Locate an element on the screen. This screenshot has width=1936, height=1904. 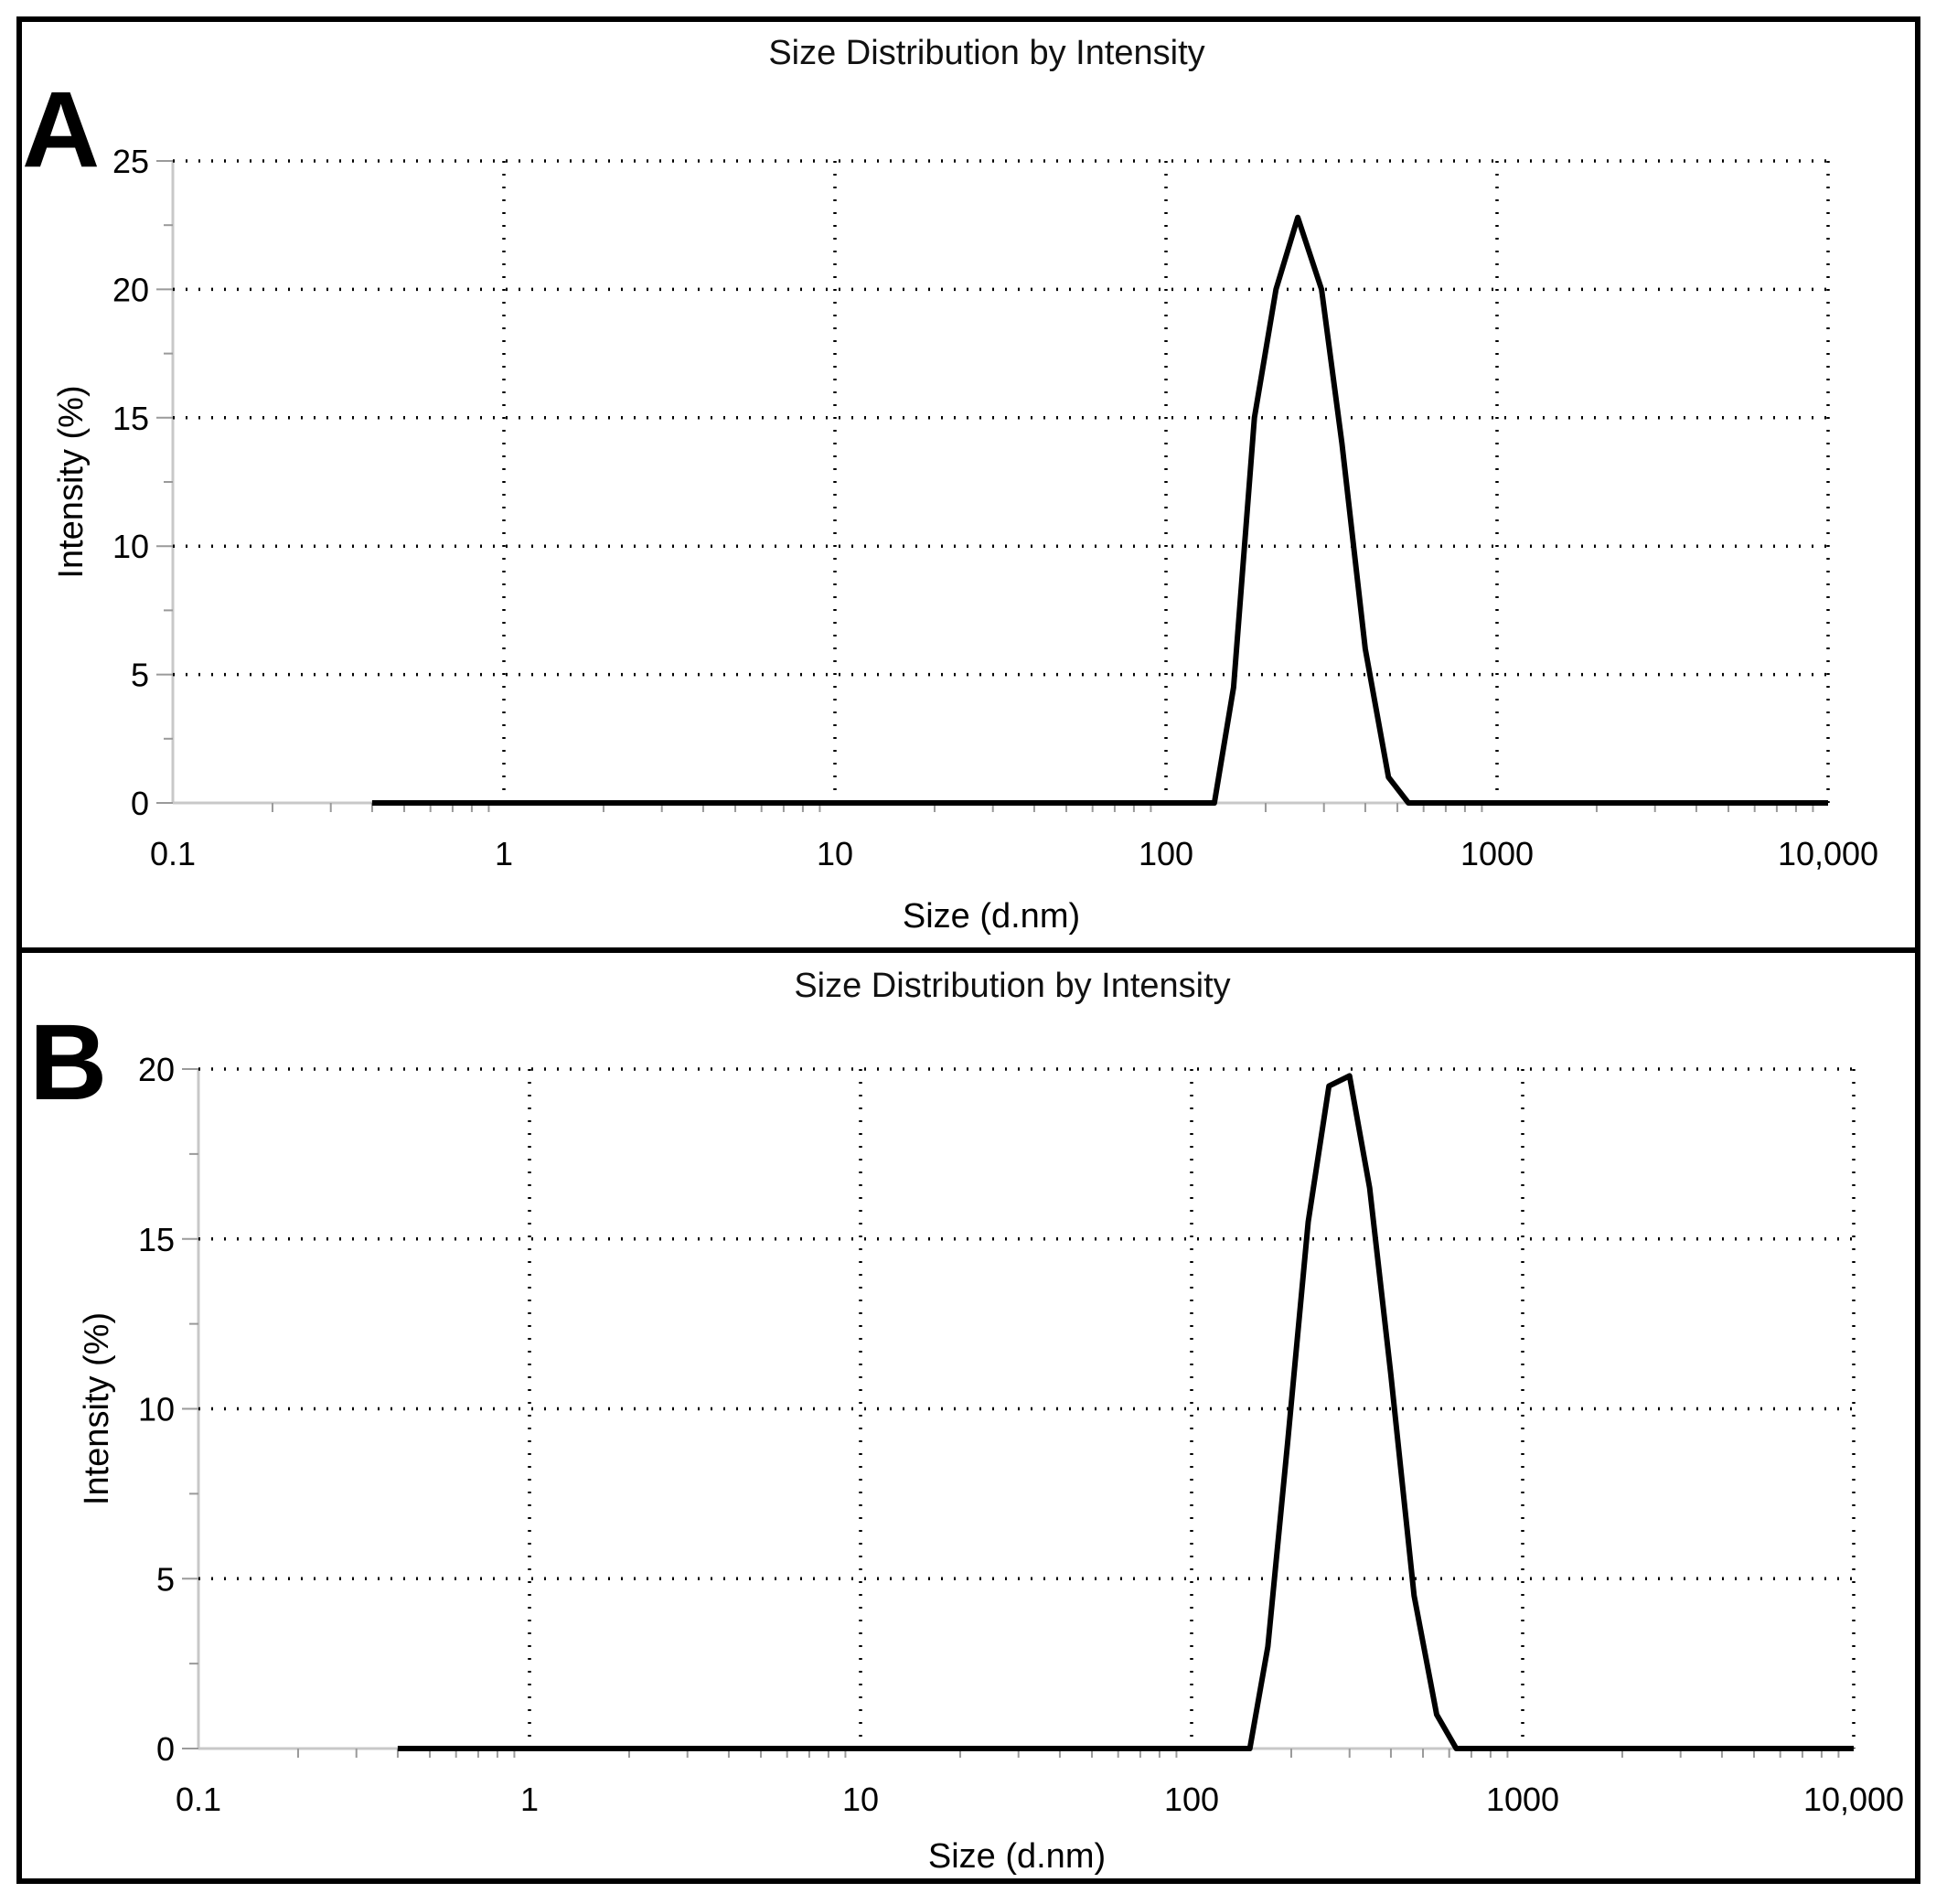
y-tick-label: 25 is located at coordinates (130, 161).